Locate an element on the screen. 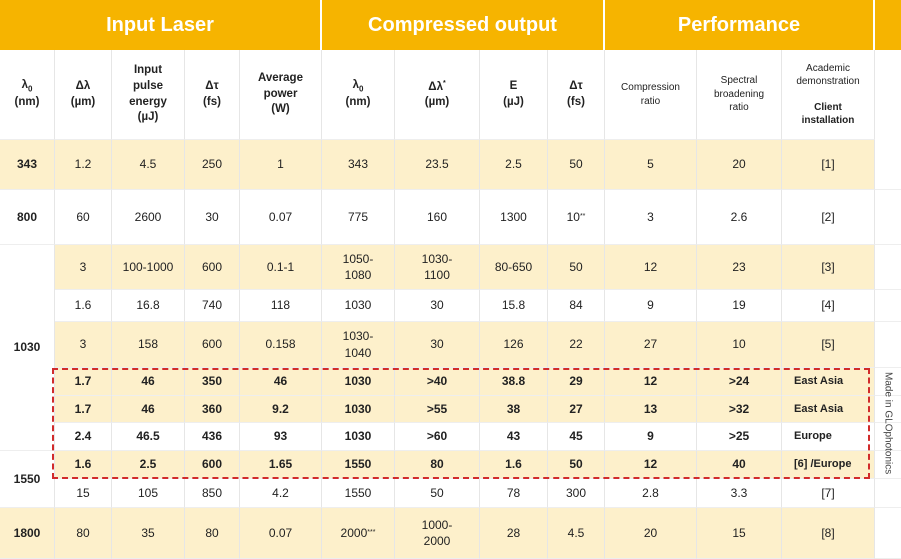 This screenshot has width=901, height=559. cell: 0.158 is located at coordinates (281, 345).